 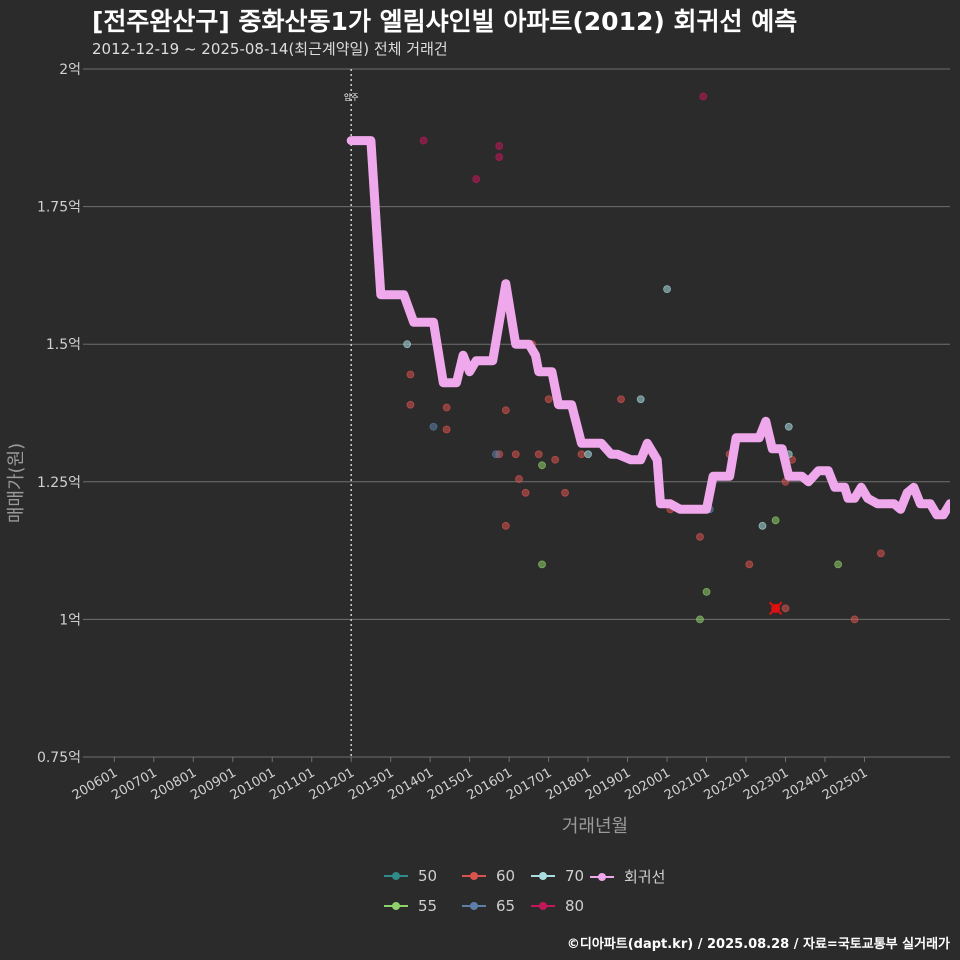 I want to click on x-tick-label: 202501, so click(x=845, y=784).